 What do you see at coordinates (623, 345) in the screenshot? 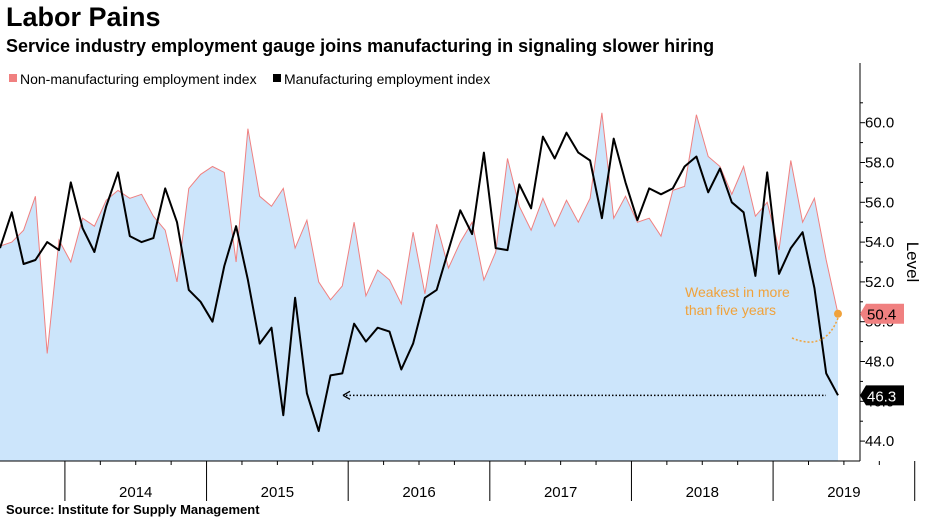
I see `annotations: Weakest in more than five years 50.4 46.3` at bounding box center [623, 345].